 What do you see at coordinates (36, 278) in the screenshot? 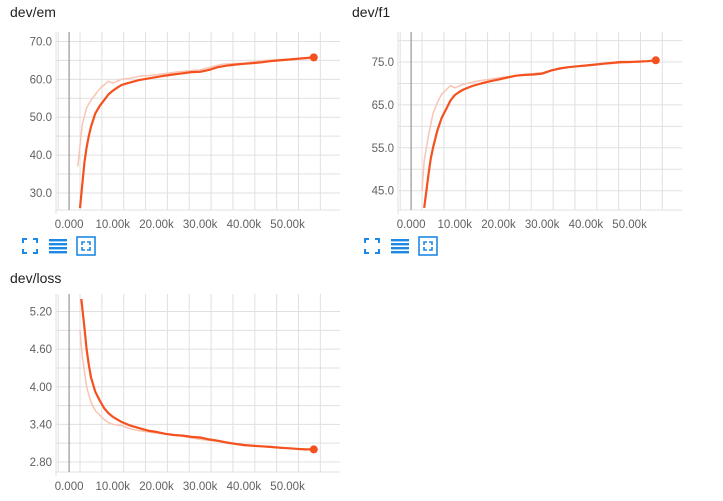
I see `chart-title: dev/loss` at bounding box center [36, 278].